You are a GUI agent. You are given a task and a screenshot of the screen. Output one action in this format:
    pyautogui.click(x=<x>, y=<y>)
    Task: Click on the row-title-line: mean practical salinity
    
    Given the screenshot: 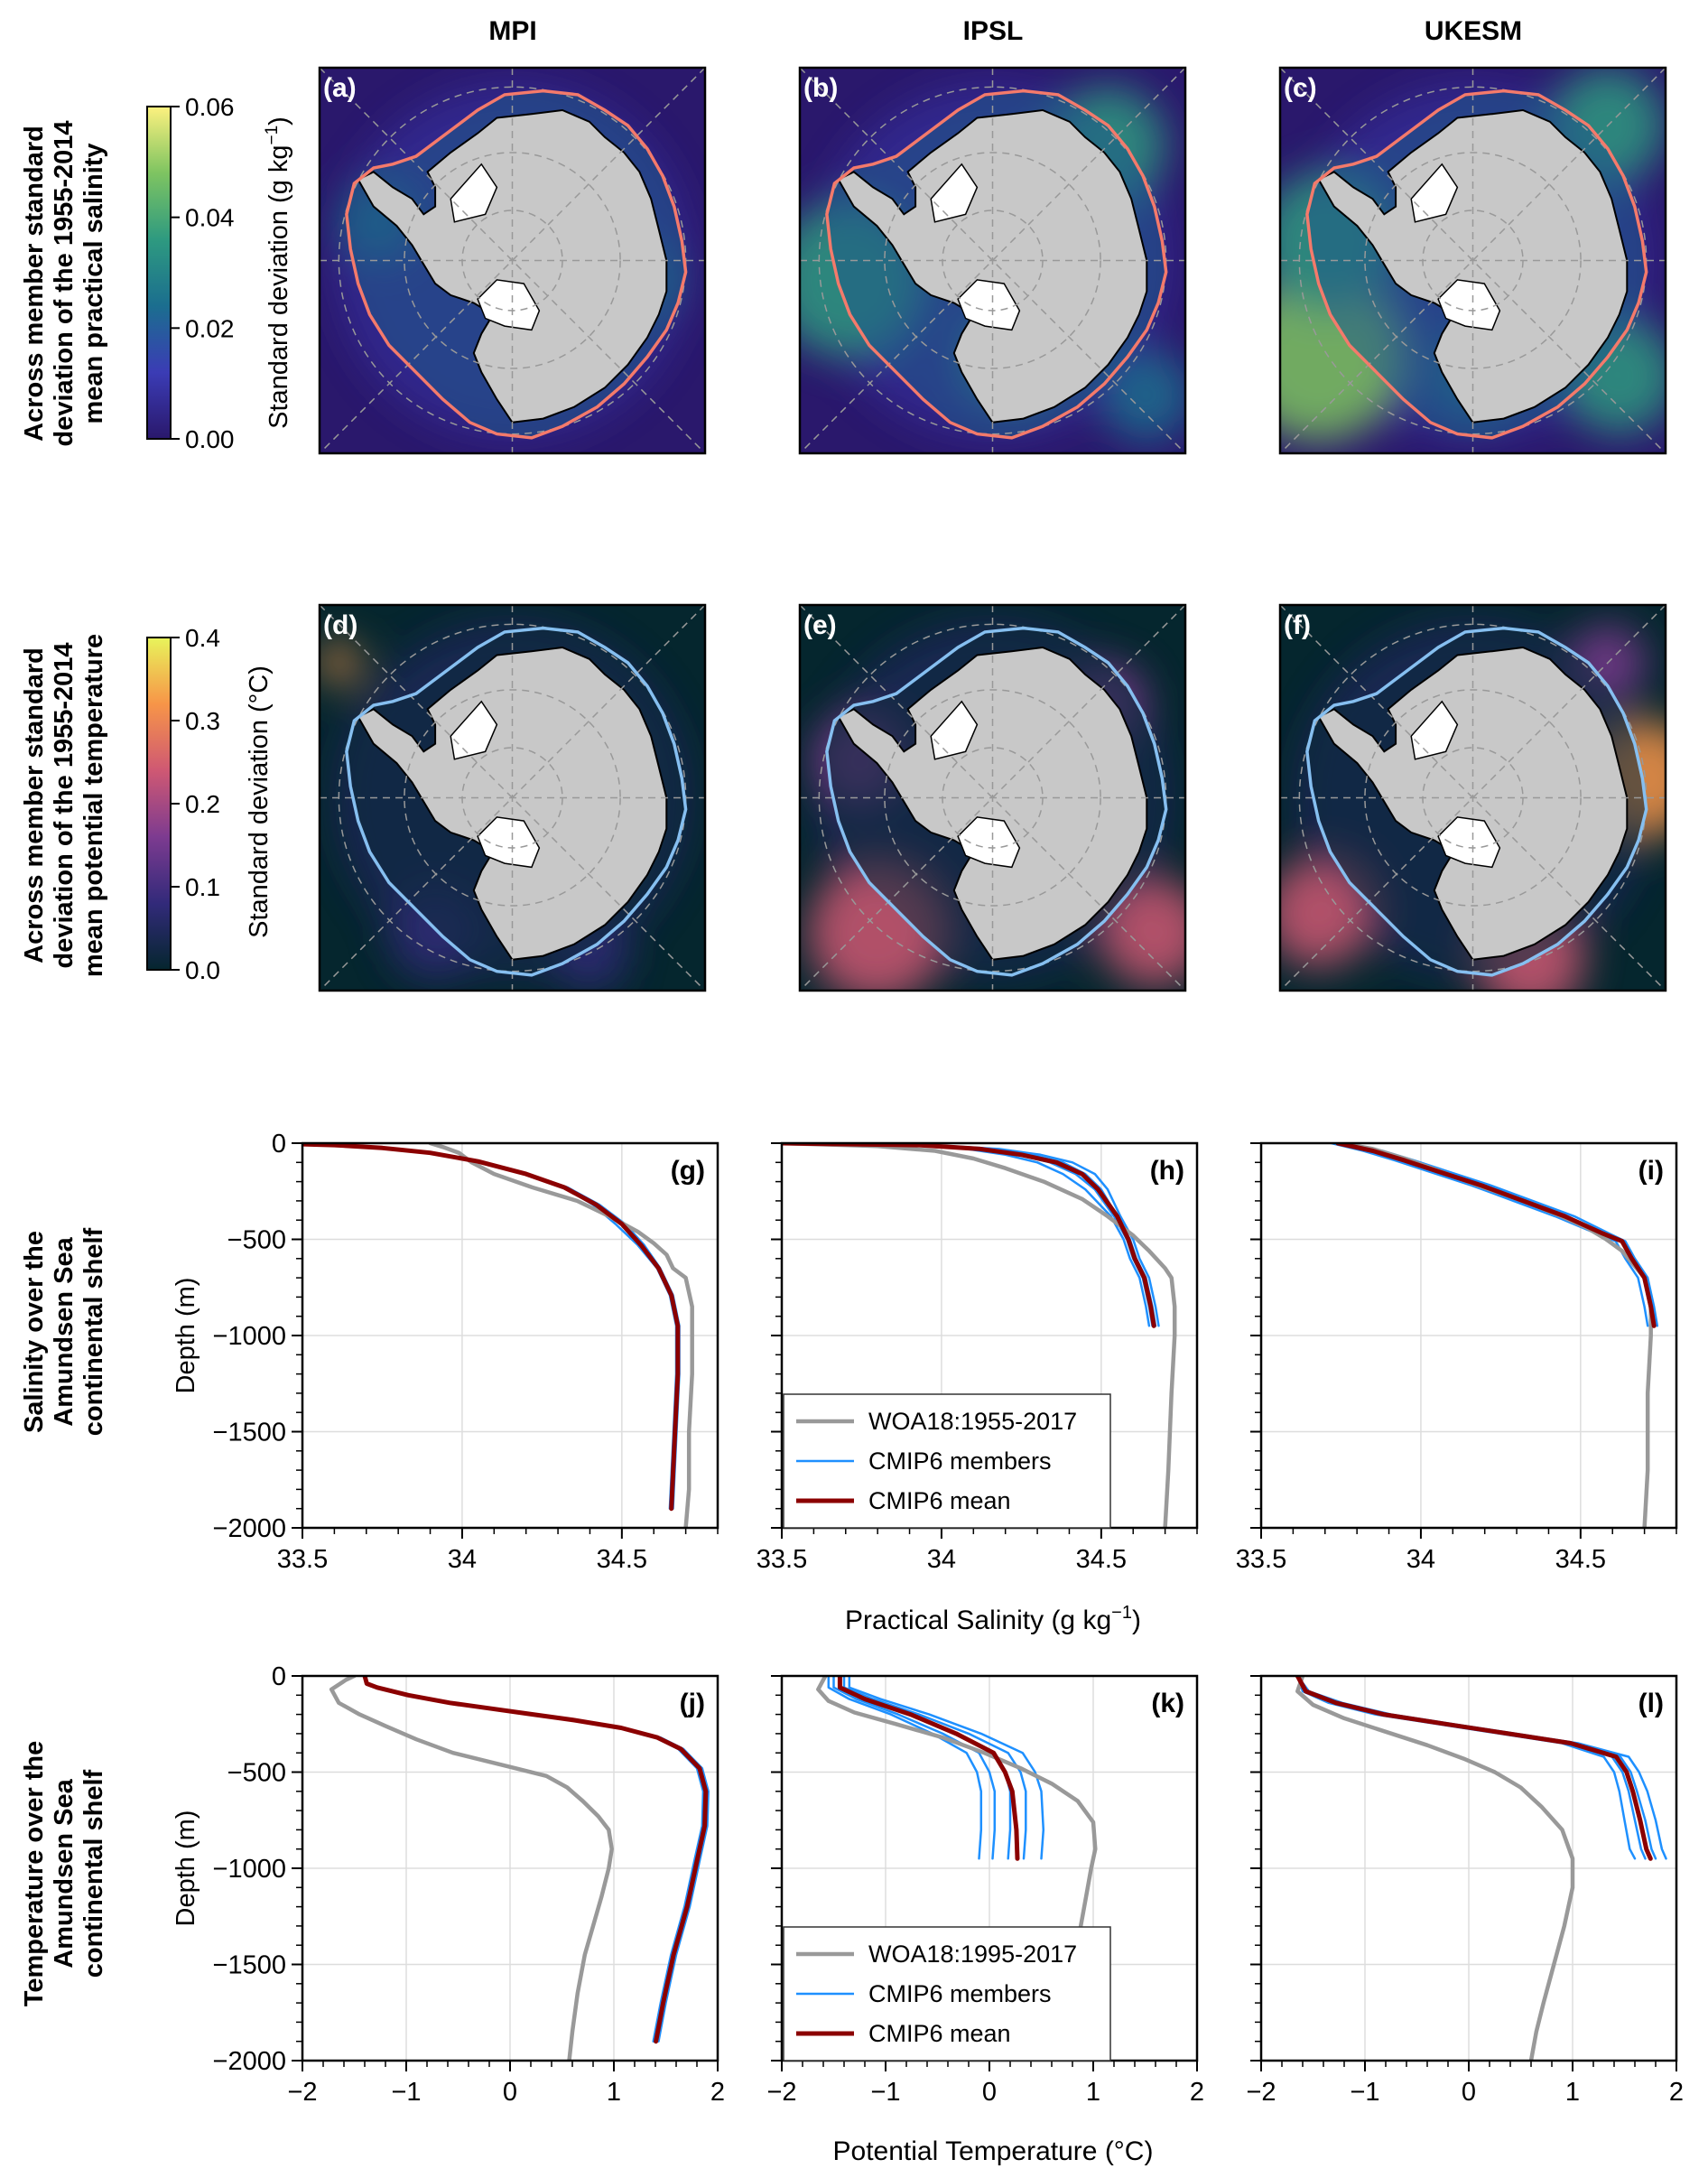 What is the action you would take?
    pyautogui.click(x=93, y=283)
    